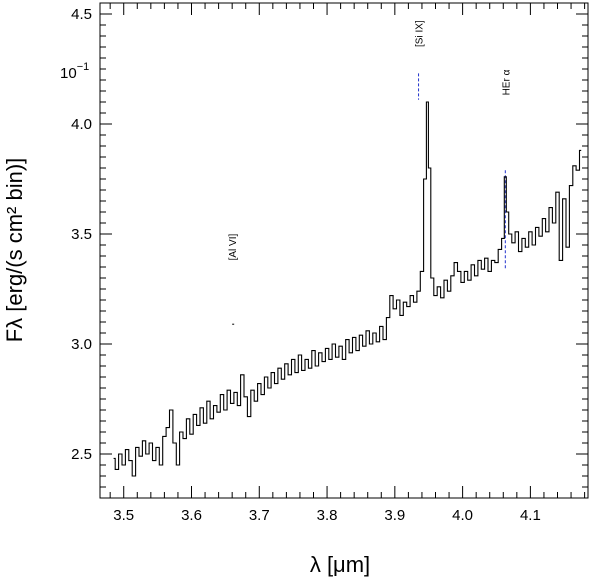  Describe the element at coordinates (506, 82) in the screenshot. I see `line-marker-label: HEr α` at that location.